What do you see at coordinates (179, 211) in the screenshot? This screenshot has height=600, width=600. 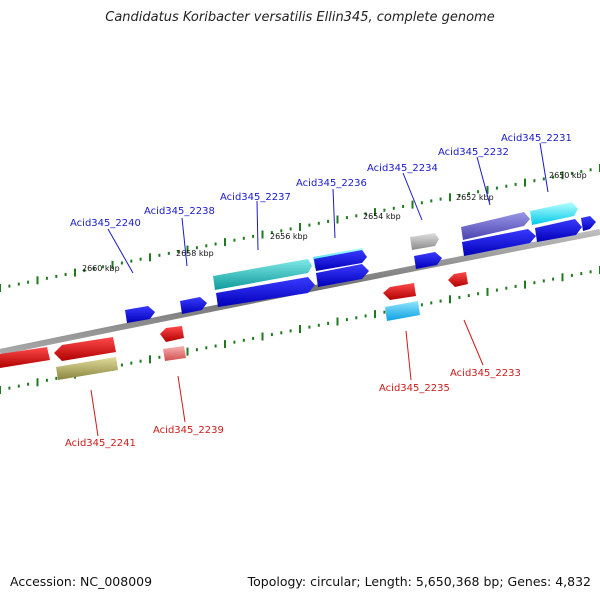 I see `gene-label: Acid345_2238` at bounding box center [179, 211].